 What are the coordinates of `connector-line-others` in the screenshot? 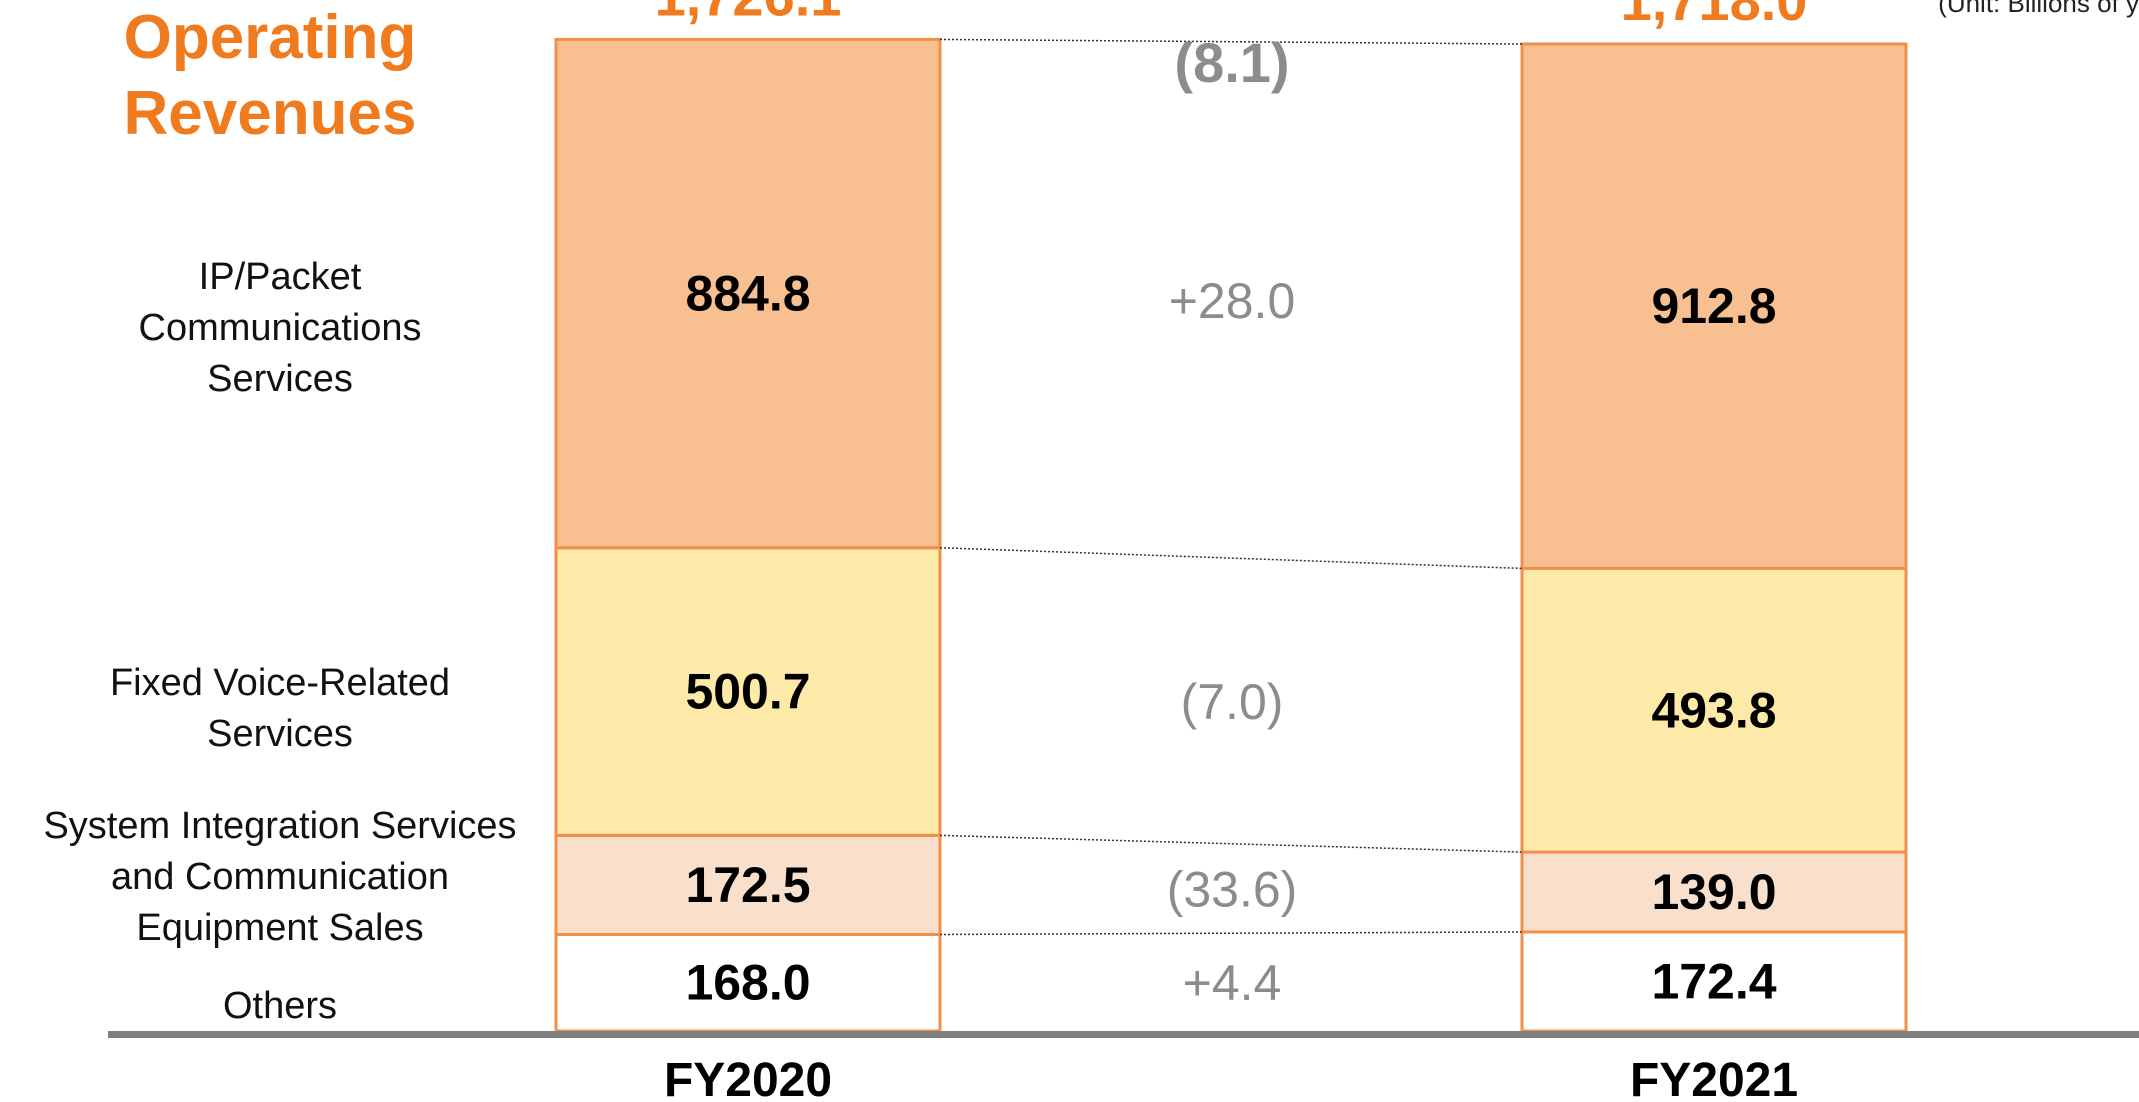 It's located at (1231, 933).